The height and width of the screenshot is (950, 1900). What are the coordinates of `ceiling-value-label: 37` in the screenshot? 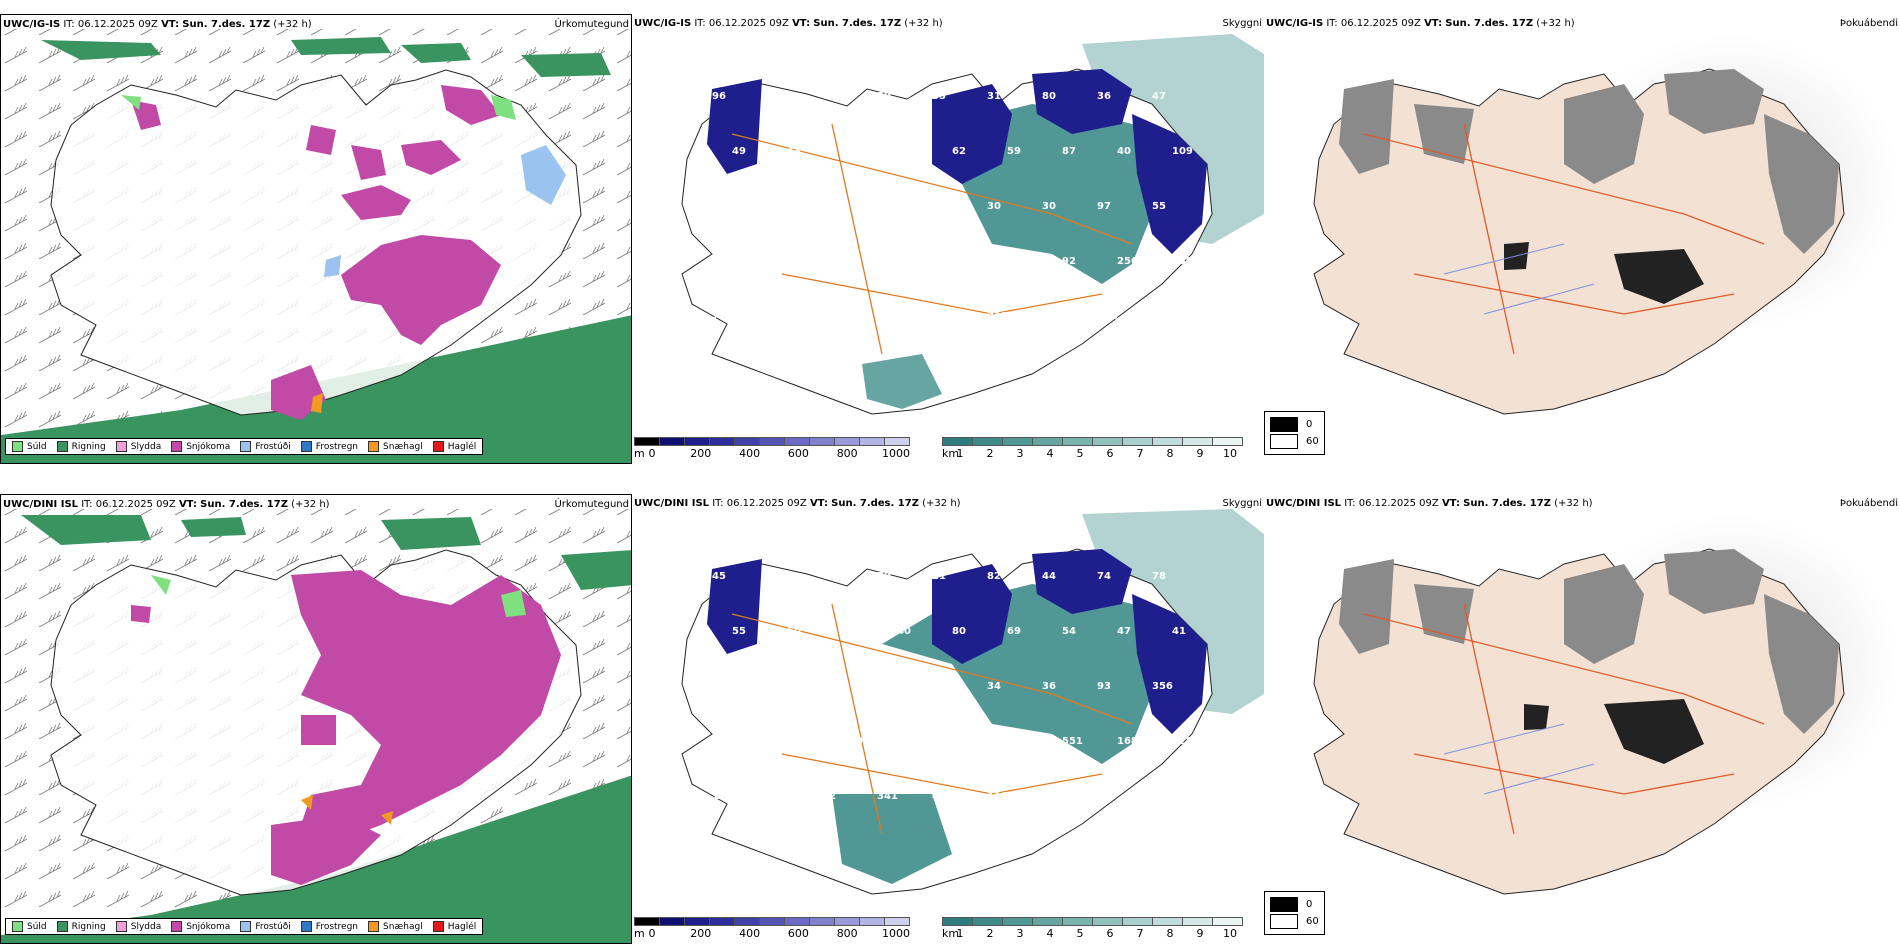 It's located at (829, 686).